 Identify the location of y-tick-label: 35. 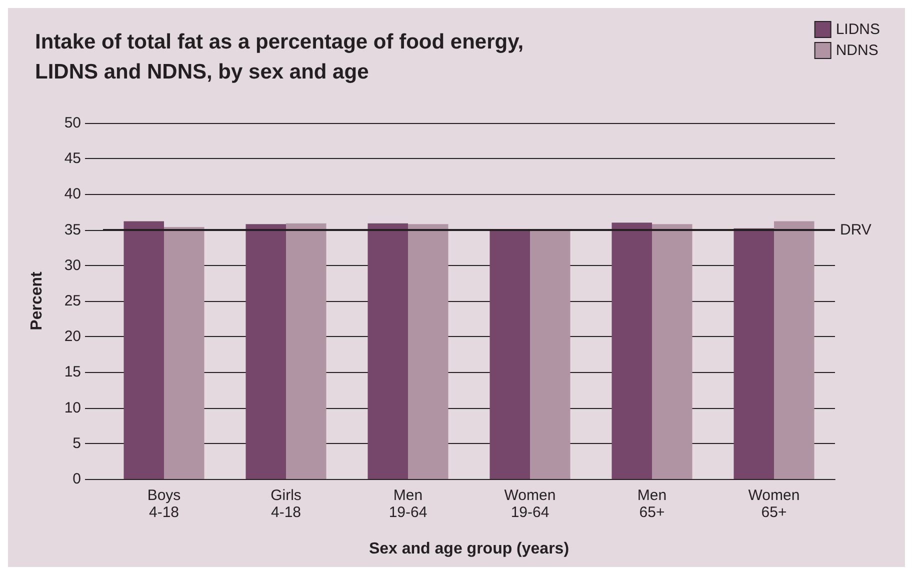
(72, 229).